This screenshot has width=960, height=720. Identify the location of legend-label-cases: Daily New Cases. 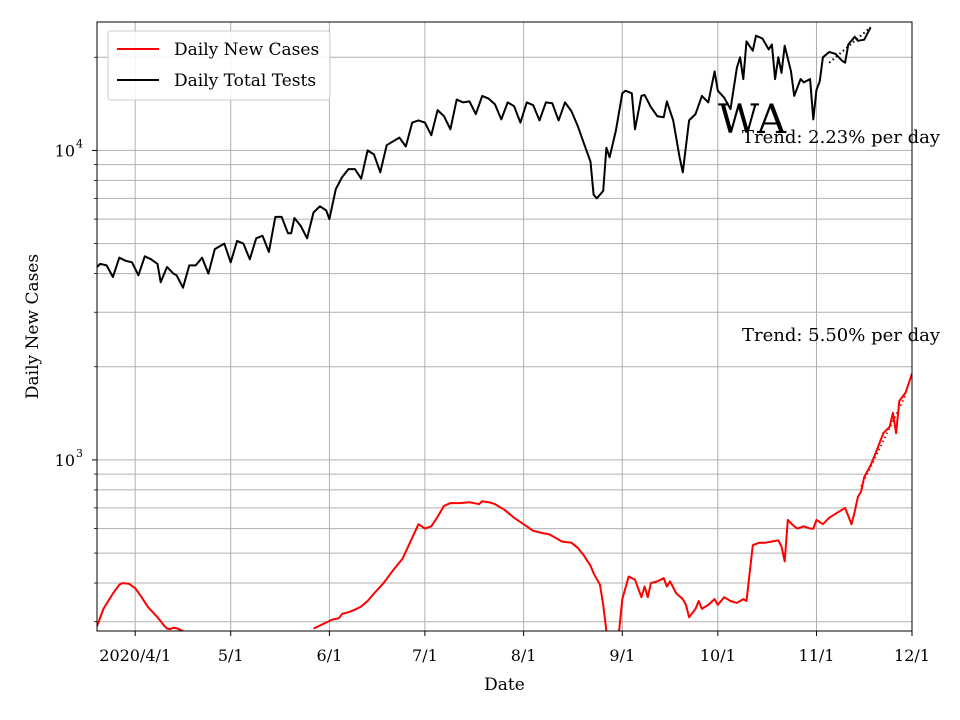
(246, 50).